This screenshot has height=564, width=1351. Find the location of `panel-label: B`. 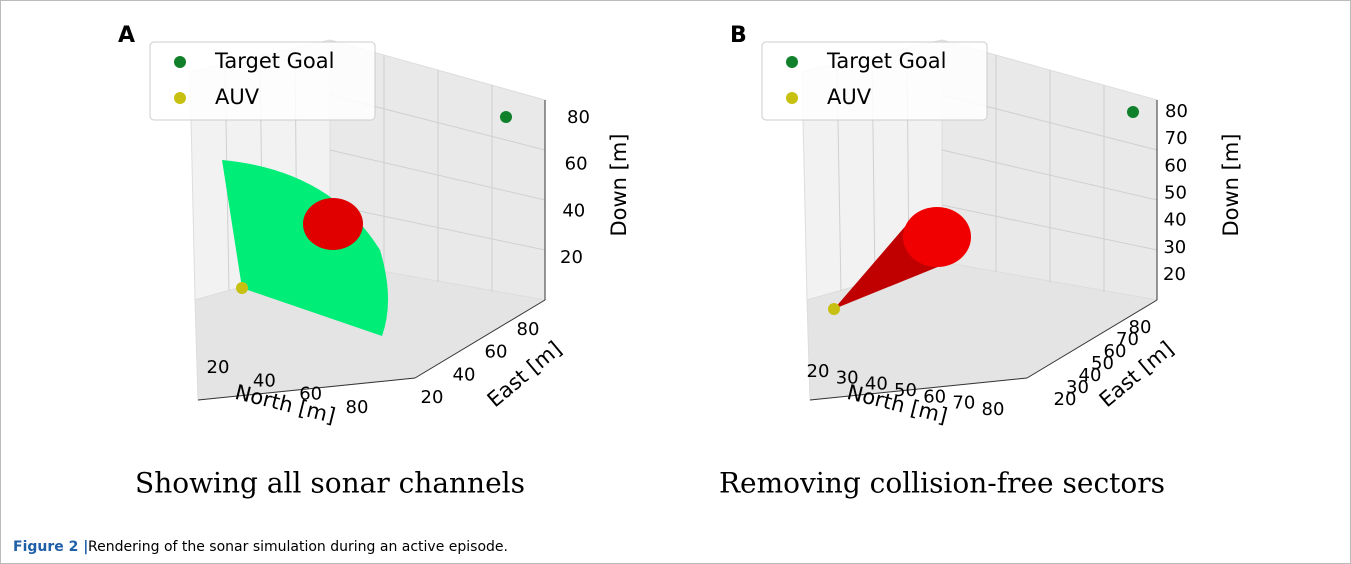

panel-label: B is located at coordinates (738, 35).